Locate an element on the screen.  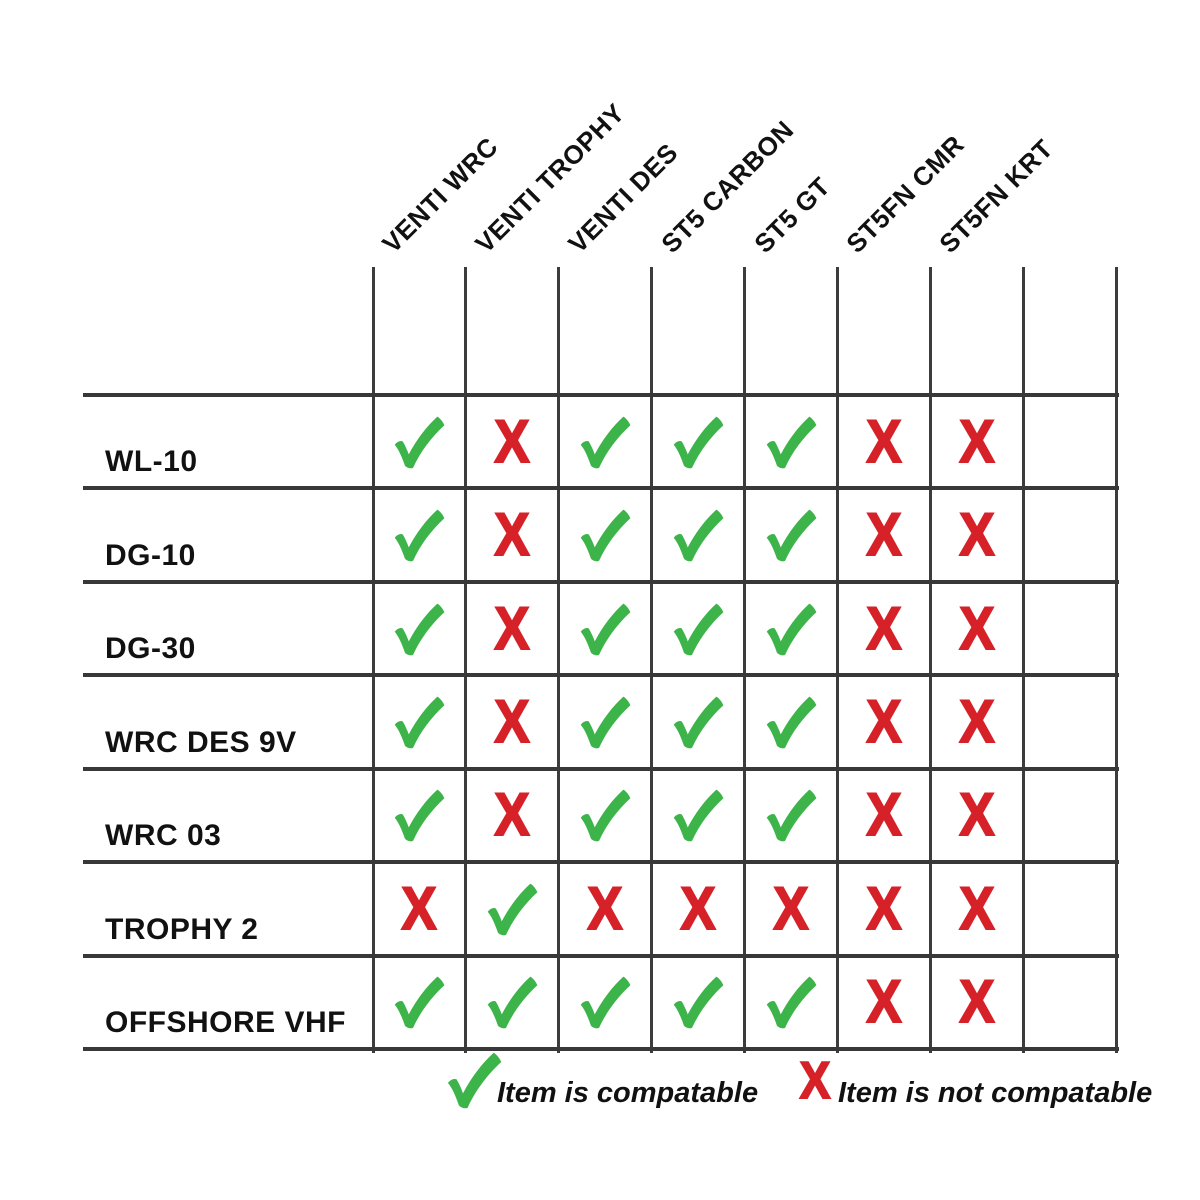
row-label-wrc-03: WRC 03 is located at coordinates (163, 836).